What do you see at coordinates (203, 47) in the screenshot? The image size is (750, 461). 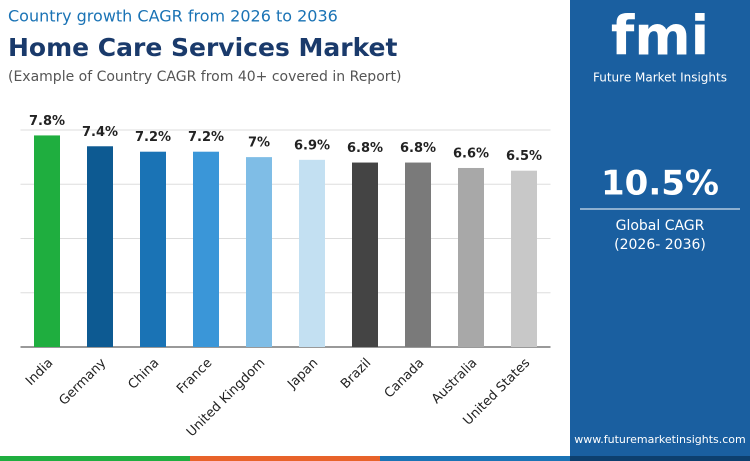 I see `chart-title: Home Care Services Market` at bounding box center [203, 47].